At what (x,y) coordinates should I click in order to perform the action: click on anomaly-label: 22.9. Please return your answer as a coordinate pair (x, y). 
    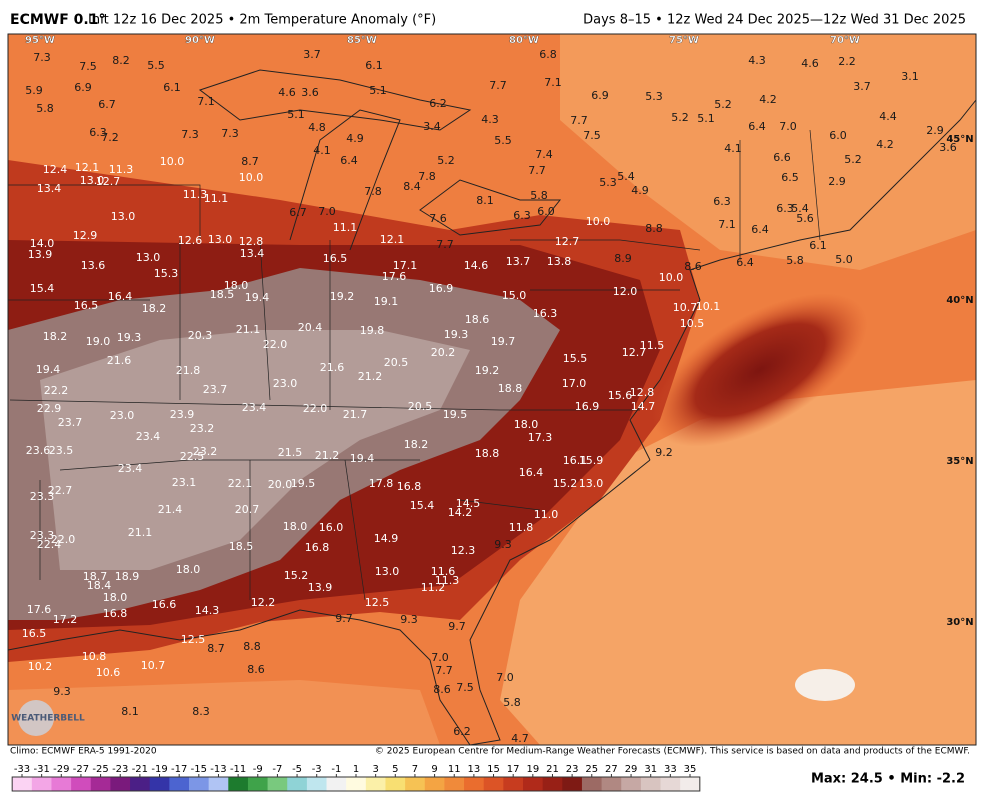
    Looking at the image, I should click on (49, 408).